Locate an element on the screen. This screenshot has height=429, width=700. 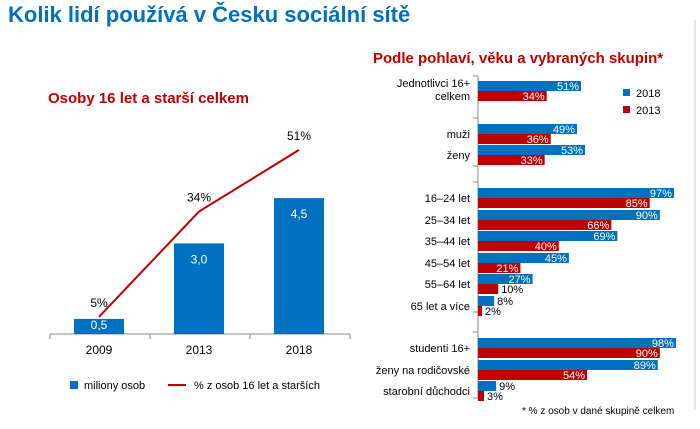
bar-value-label: 2% is located at coordinates (493, 312).